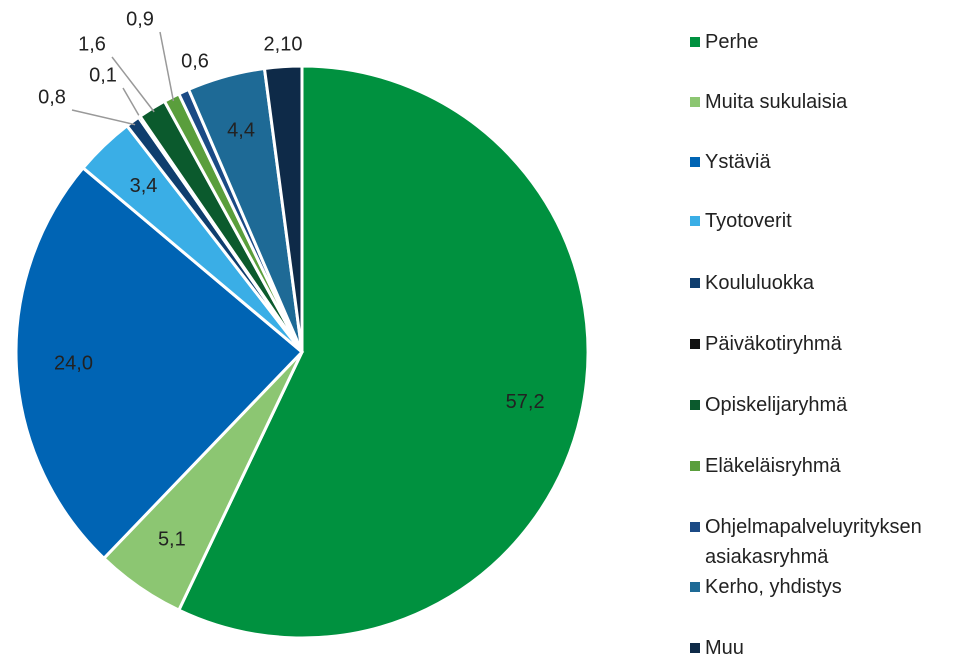 The width and height of the screenshot is (961, 663). Describe the element at coordinates (773, 587) in the screenshot. I see `legend-label: Kerho, yhdistys` at that location.